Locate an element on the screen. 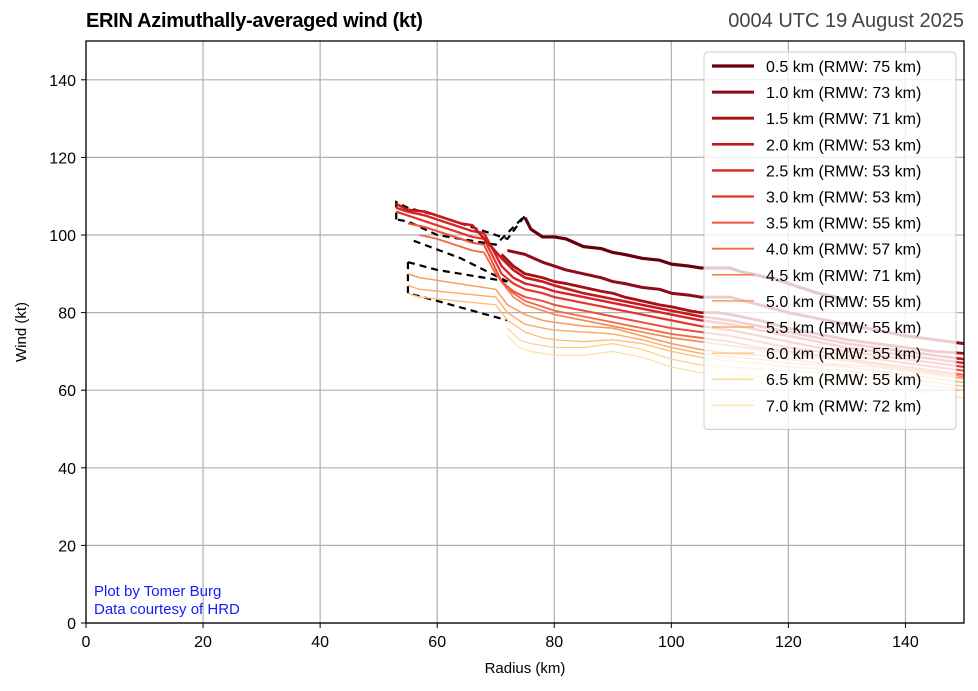 Image resolution: width=978 pixels, height=691 pixels. y-tick-label: 80 is located at coordinates (67, 314).